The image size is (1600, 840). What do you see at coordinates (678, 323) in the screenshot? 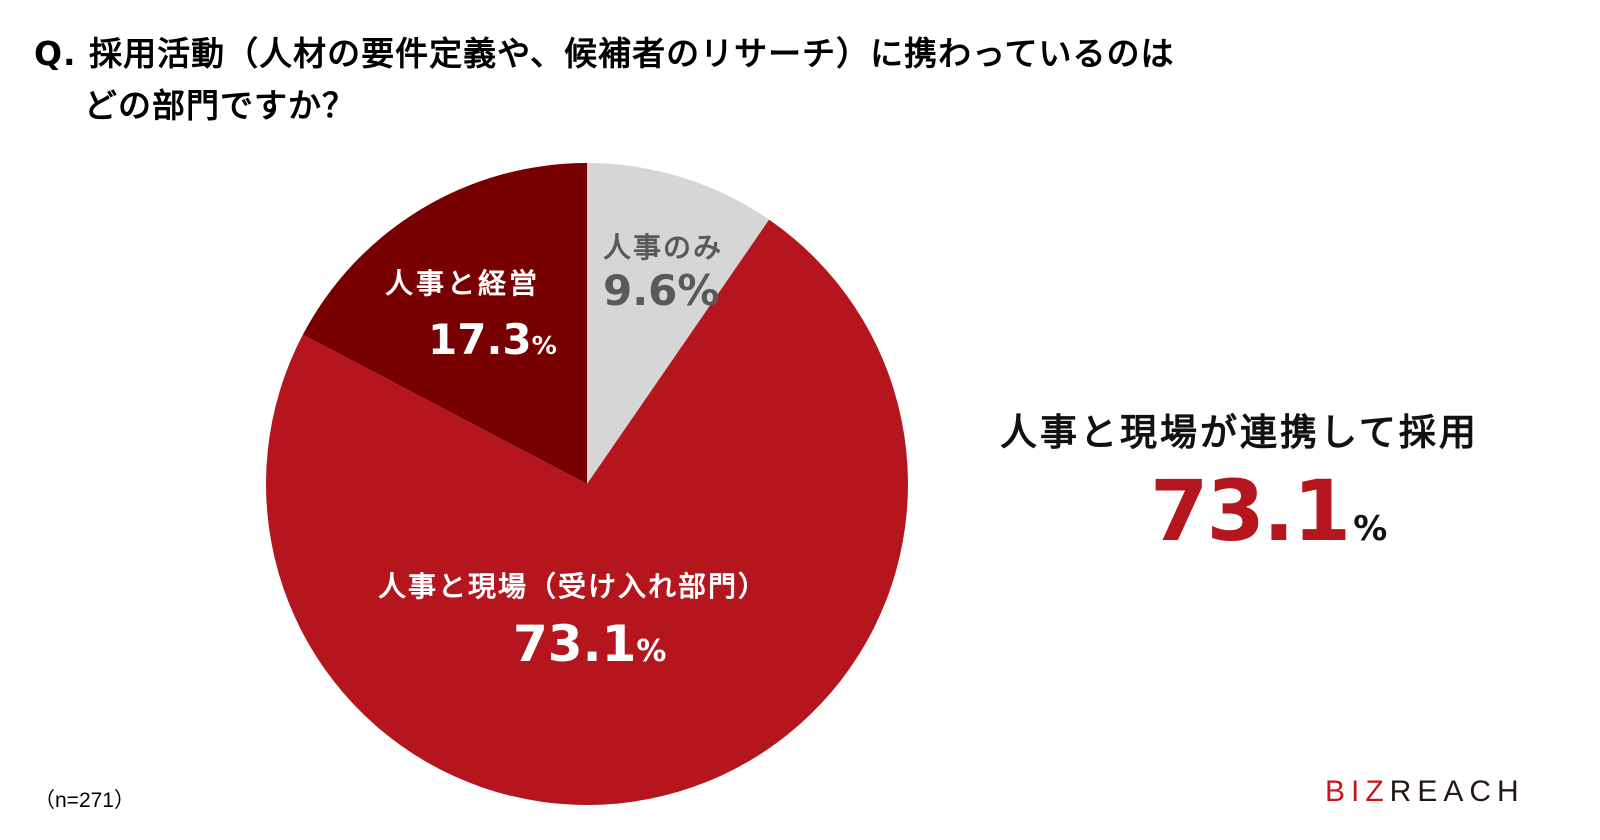
I see `slice-hr-only` at bounding box center [678, 323].